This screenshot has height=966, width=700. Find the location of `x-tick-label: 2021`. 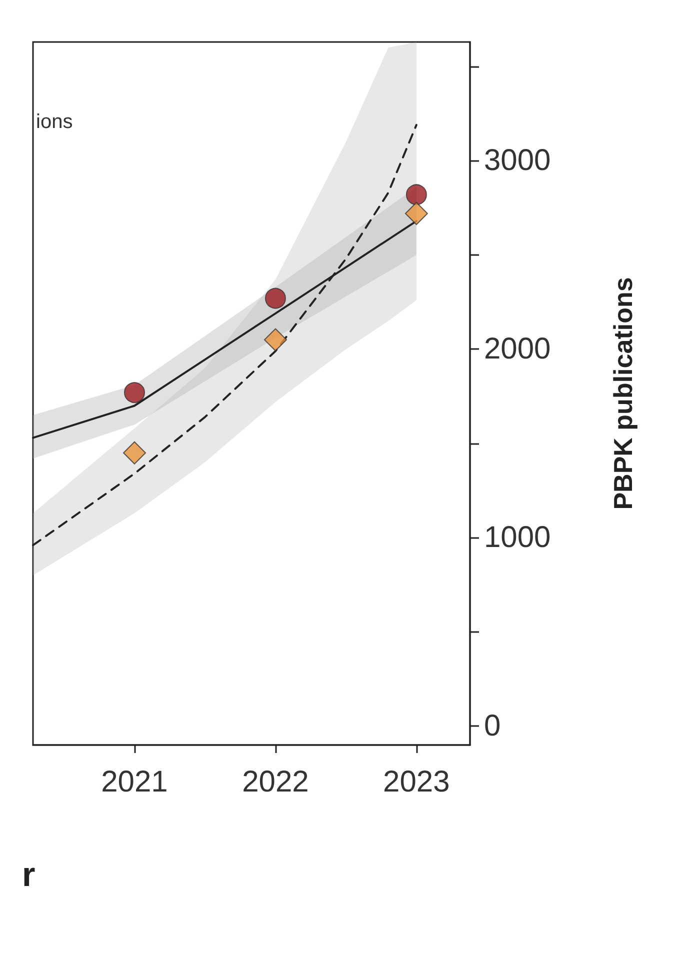

x-tick-label: 2021 is located at coordinates (134, 782).